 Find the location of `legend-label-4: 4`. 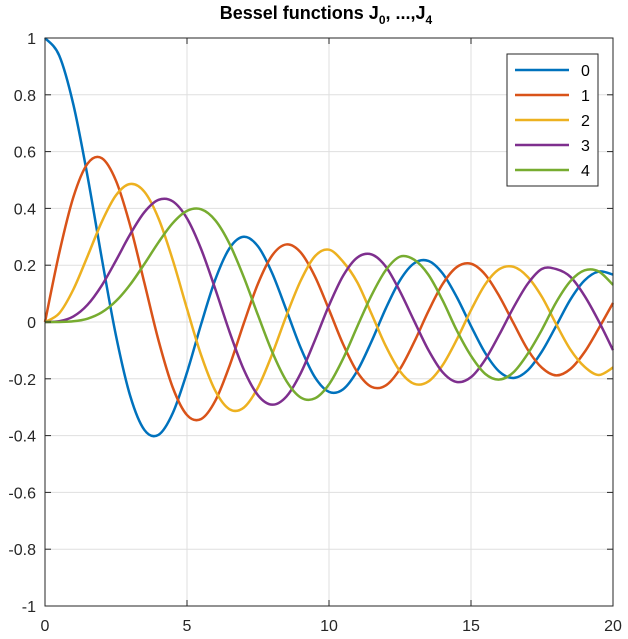

legend-label-4: 4 is located at coordinates (585, 171).